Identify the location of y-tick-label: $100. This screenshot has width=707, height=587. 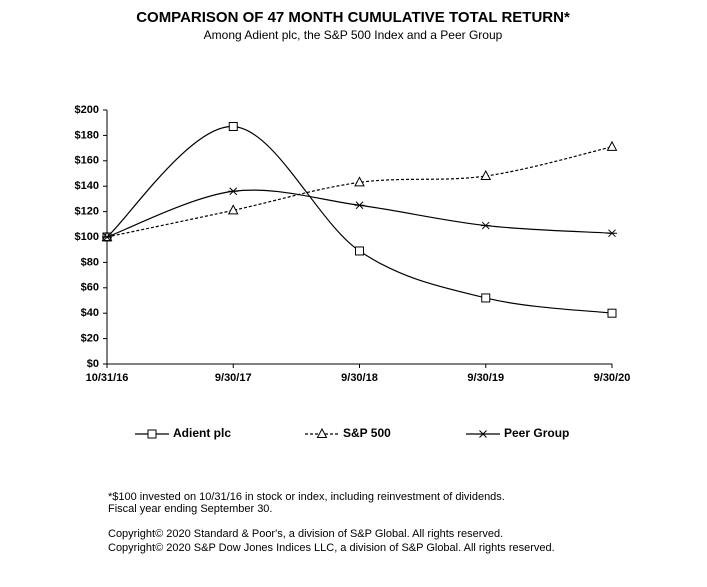
(87, 237).